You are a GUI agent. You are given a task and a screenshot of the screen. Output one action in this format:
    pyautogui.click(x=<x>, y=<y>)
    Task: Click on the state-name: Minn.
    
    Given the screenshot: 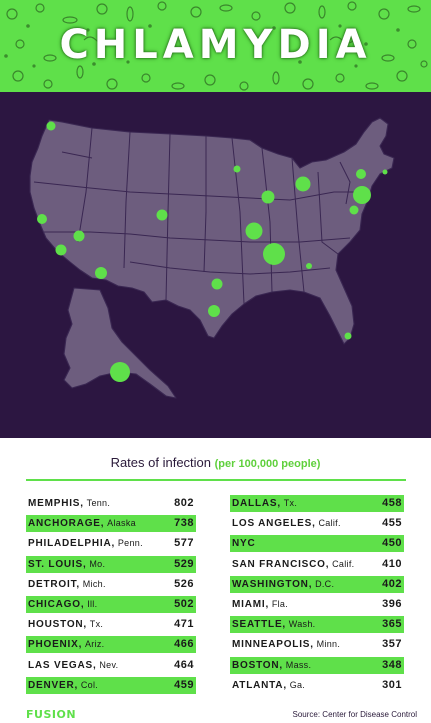 What is the action you would take?
    pyautogui.click(x=328, y=644)
    